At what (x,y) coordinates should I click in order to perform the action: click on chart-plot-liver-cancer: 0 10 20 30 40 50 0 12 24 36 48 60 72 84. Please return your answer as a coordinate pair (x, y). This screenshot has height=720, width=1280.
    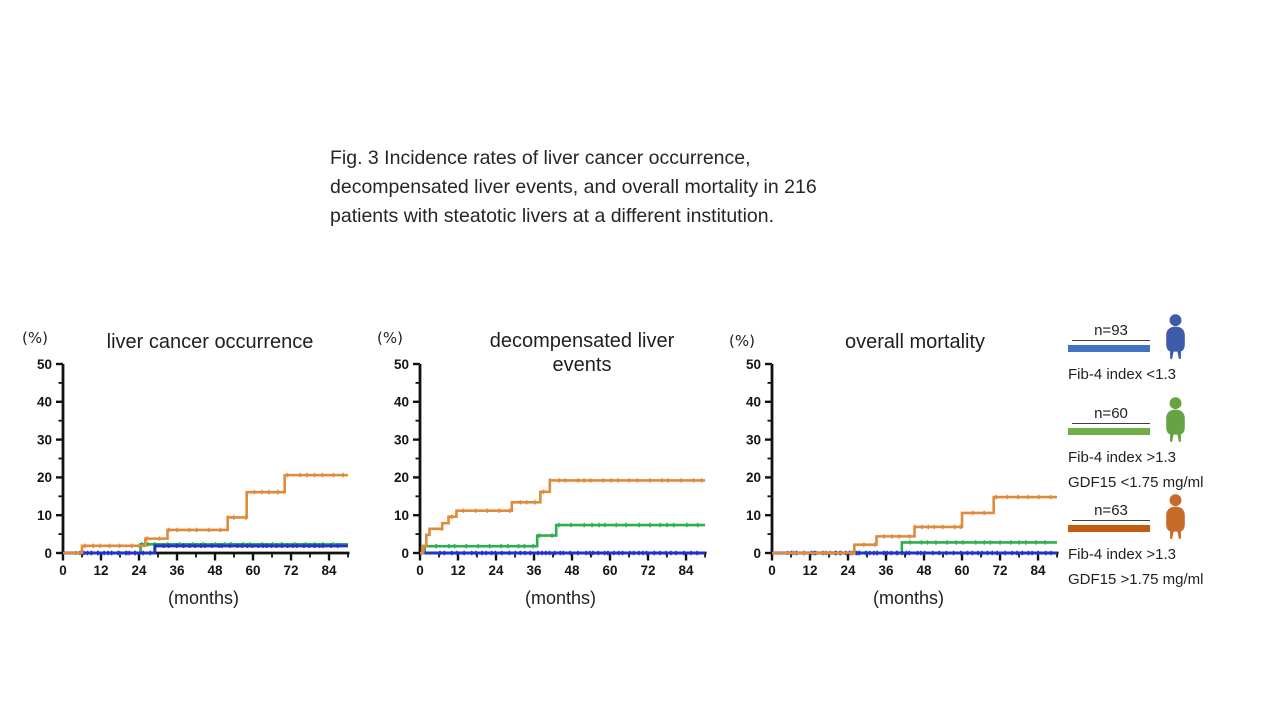
    Looking at the image, I should click on (188, 465).